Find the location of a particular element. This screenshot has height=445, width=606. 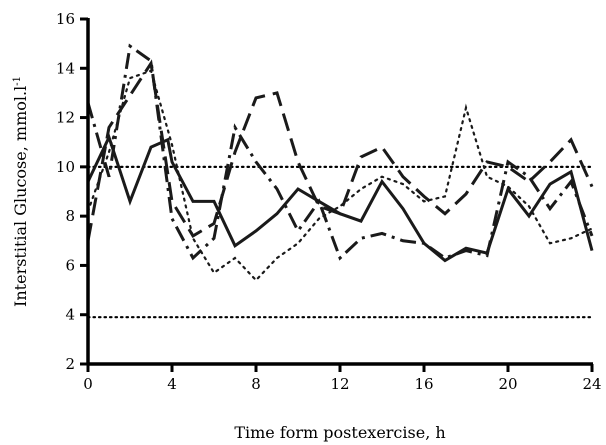

y-tick-label-14: 14 is located at coordinates (65, 68).